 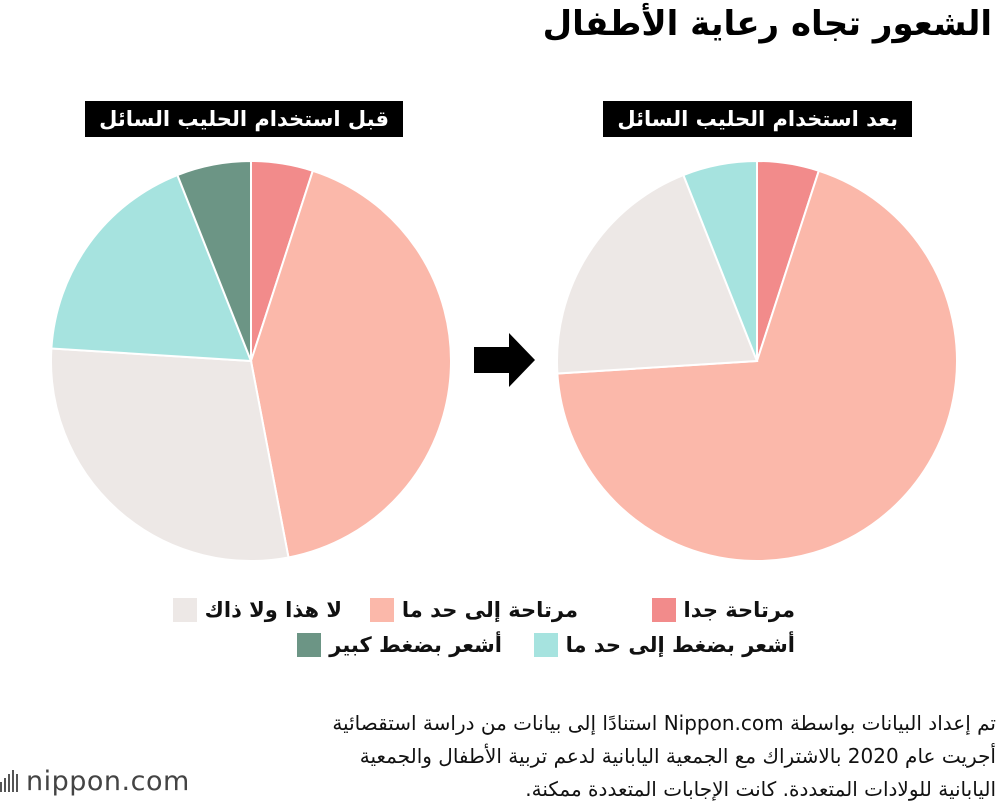 I want to click on legend-item-neutral: لا هذا ولا ذاك, so click(x=257, y=610).